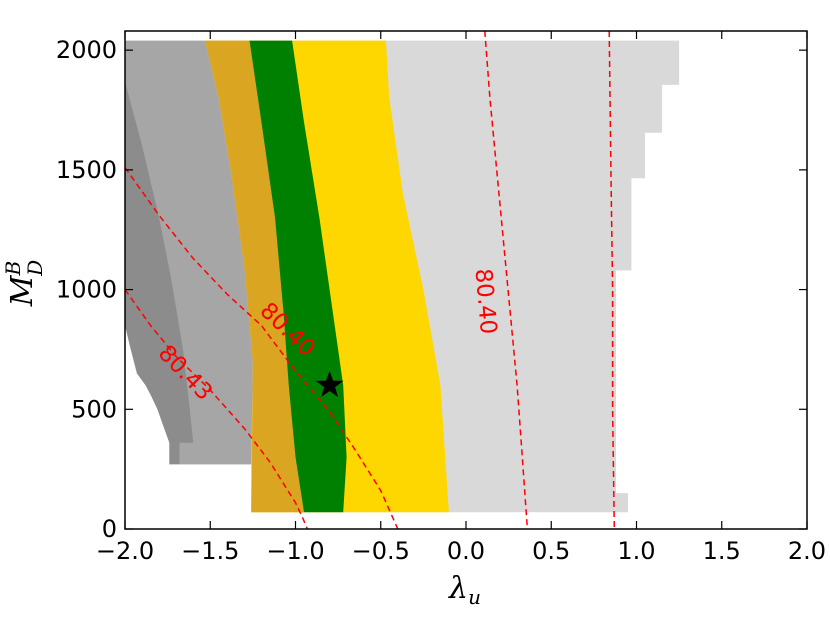 The image size is (830, 623). What do you see at coordinates (35, 268) in the screenshot?
I see `y-axis-label-sub: D` at bounding box center [35, 268].